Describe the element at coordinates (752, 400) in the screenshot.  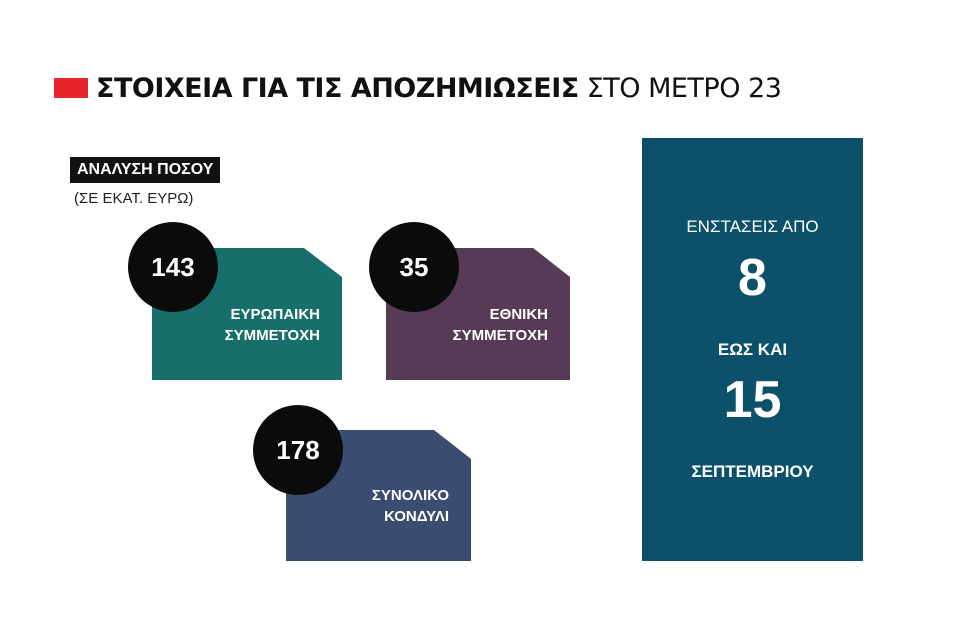
I see `objections-until-day: 15` at that location.